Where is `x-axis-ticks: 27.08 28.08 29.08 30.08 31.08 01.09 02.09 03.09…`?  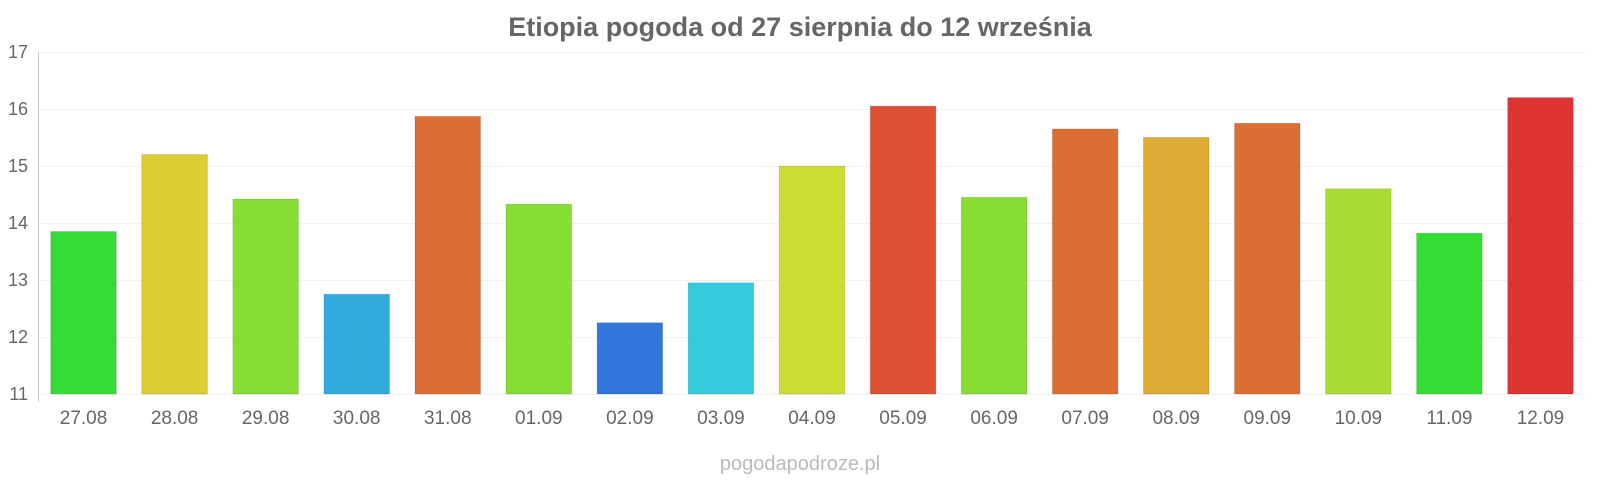 x-axis-ticks: 27.08 28.08 29.08 30.08 31.08 01.09 02.09 03.09… is located at coordinates (812, 418).